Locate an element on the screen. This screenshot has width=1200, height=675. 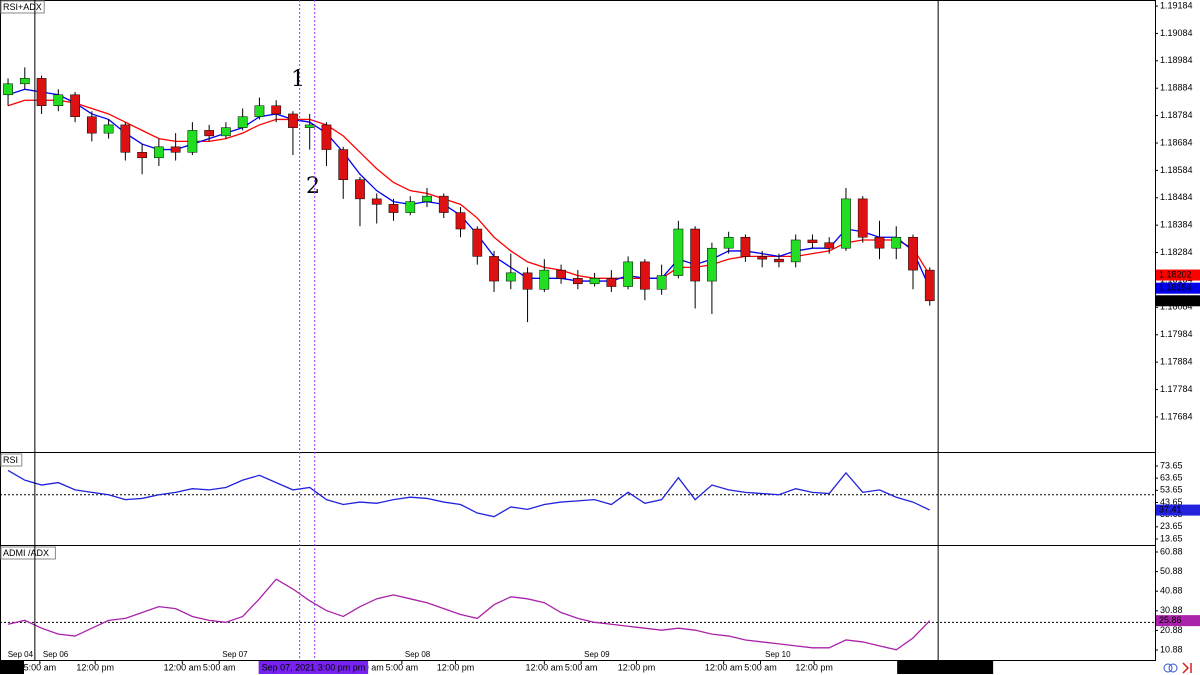
panel-title: RSI is located at coordinates (10, 460).